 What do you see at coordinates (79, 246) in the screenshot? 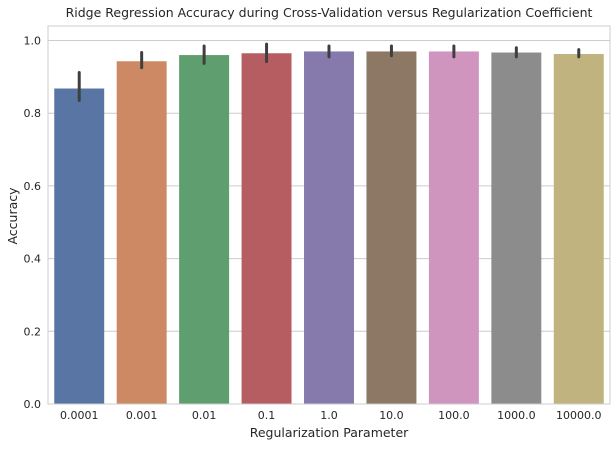
I see `bar-0.0001` at bounding box center [79, 246].